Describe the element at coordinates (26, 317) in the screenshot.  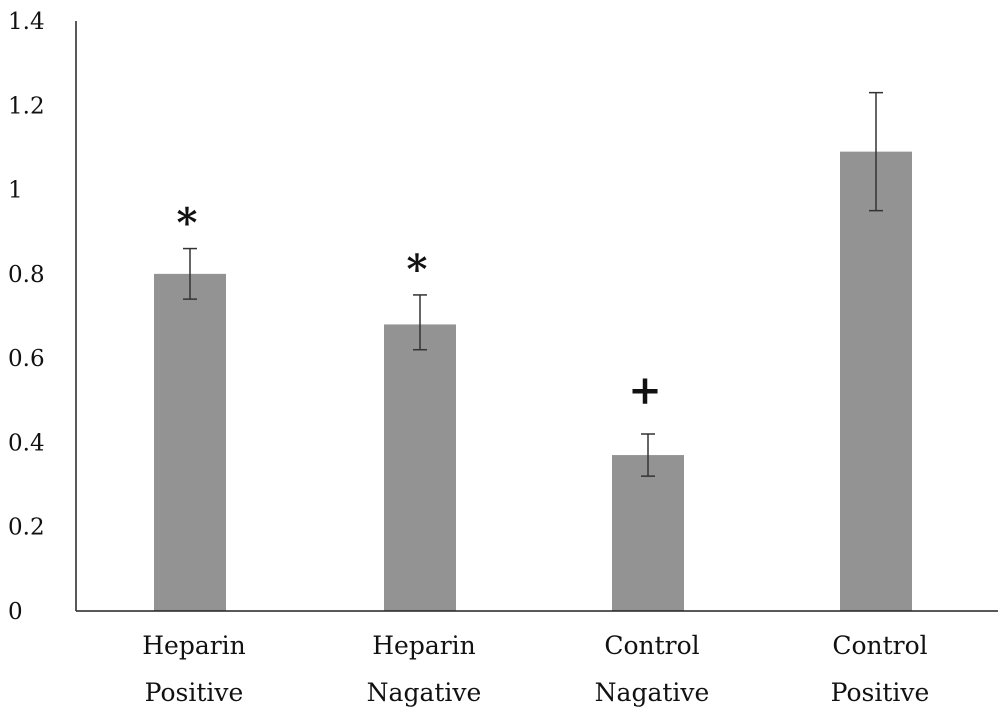
I see `y-axis-ticks: 0 0.2 0.4 0.6 0.8 1 1.2 1.4` at that location.